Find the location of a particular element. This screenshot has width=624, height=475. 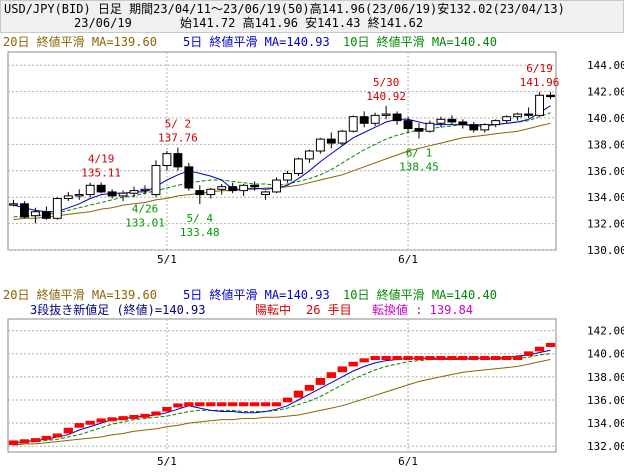

main-ytick-label: 130.00 is located at coordinates (605, 250).